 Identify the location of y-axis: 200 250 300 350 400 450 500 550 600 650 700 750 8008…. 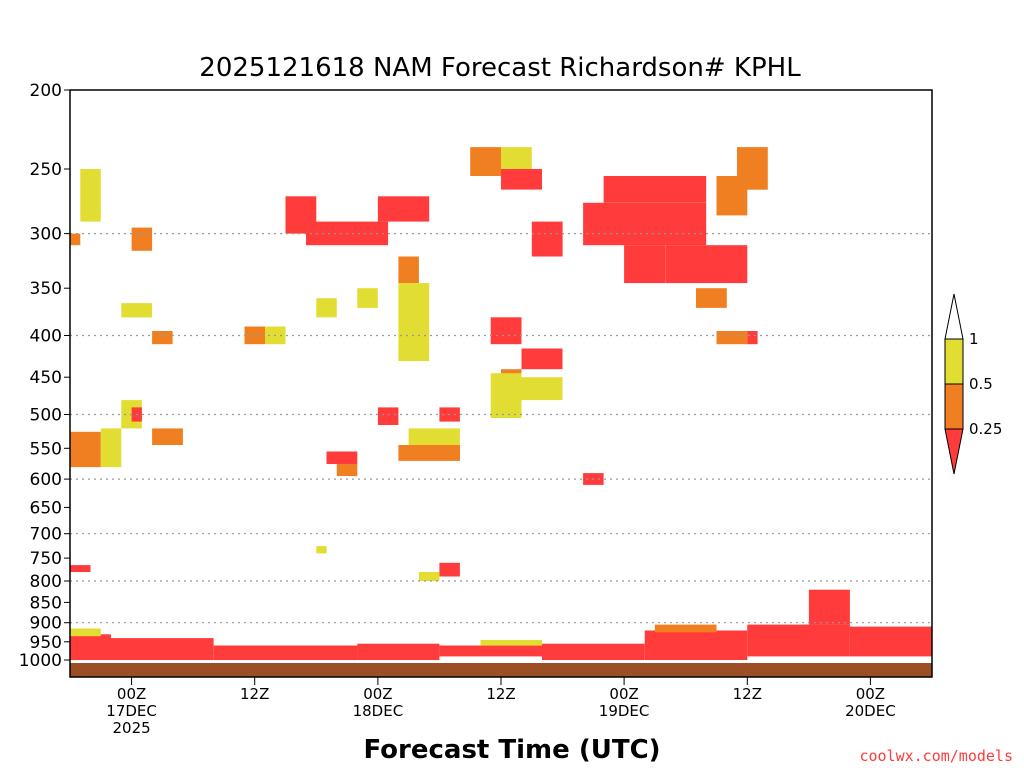
(44, 376).